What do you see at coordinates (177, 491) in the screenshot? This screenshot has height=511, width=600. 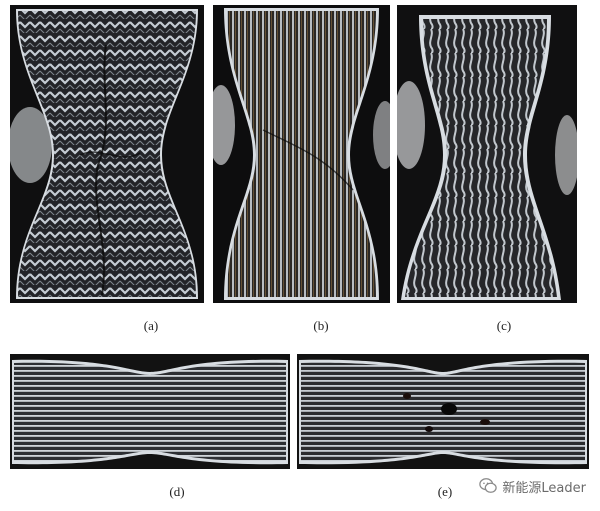 I see `caption-d: (d)` at bounding box center [177, 491].